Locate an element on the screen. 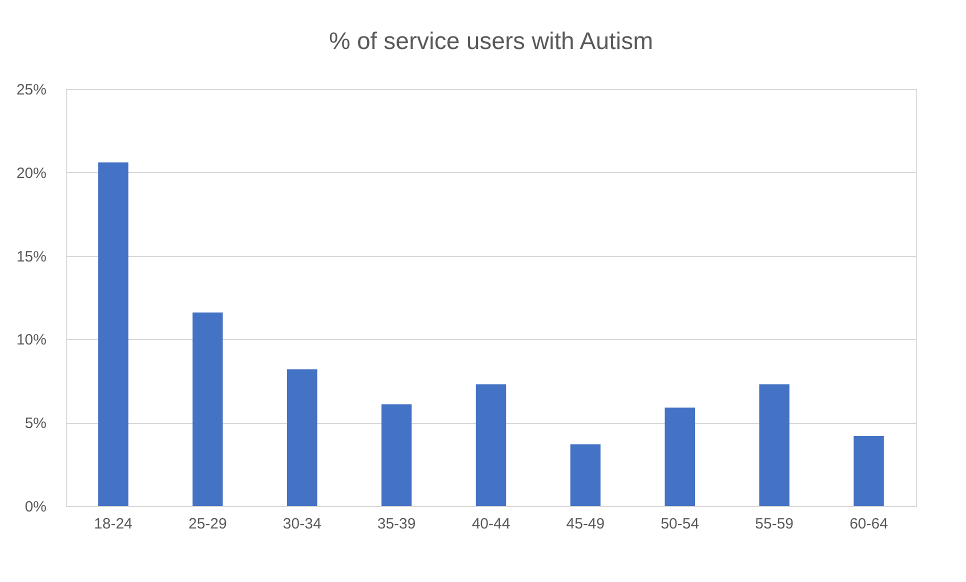 The image size is (966, 582). y-tick-label: 10% is located at coordinates (31, 340).